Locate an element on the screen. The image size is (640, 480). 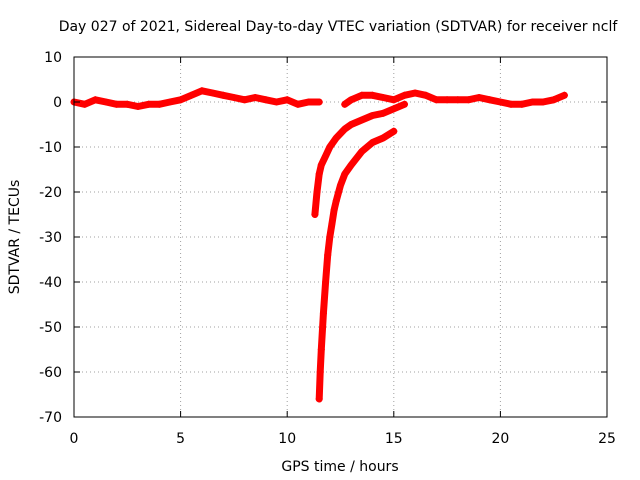
x-tick-label: 25 is located at coordinates (607, 439).